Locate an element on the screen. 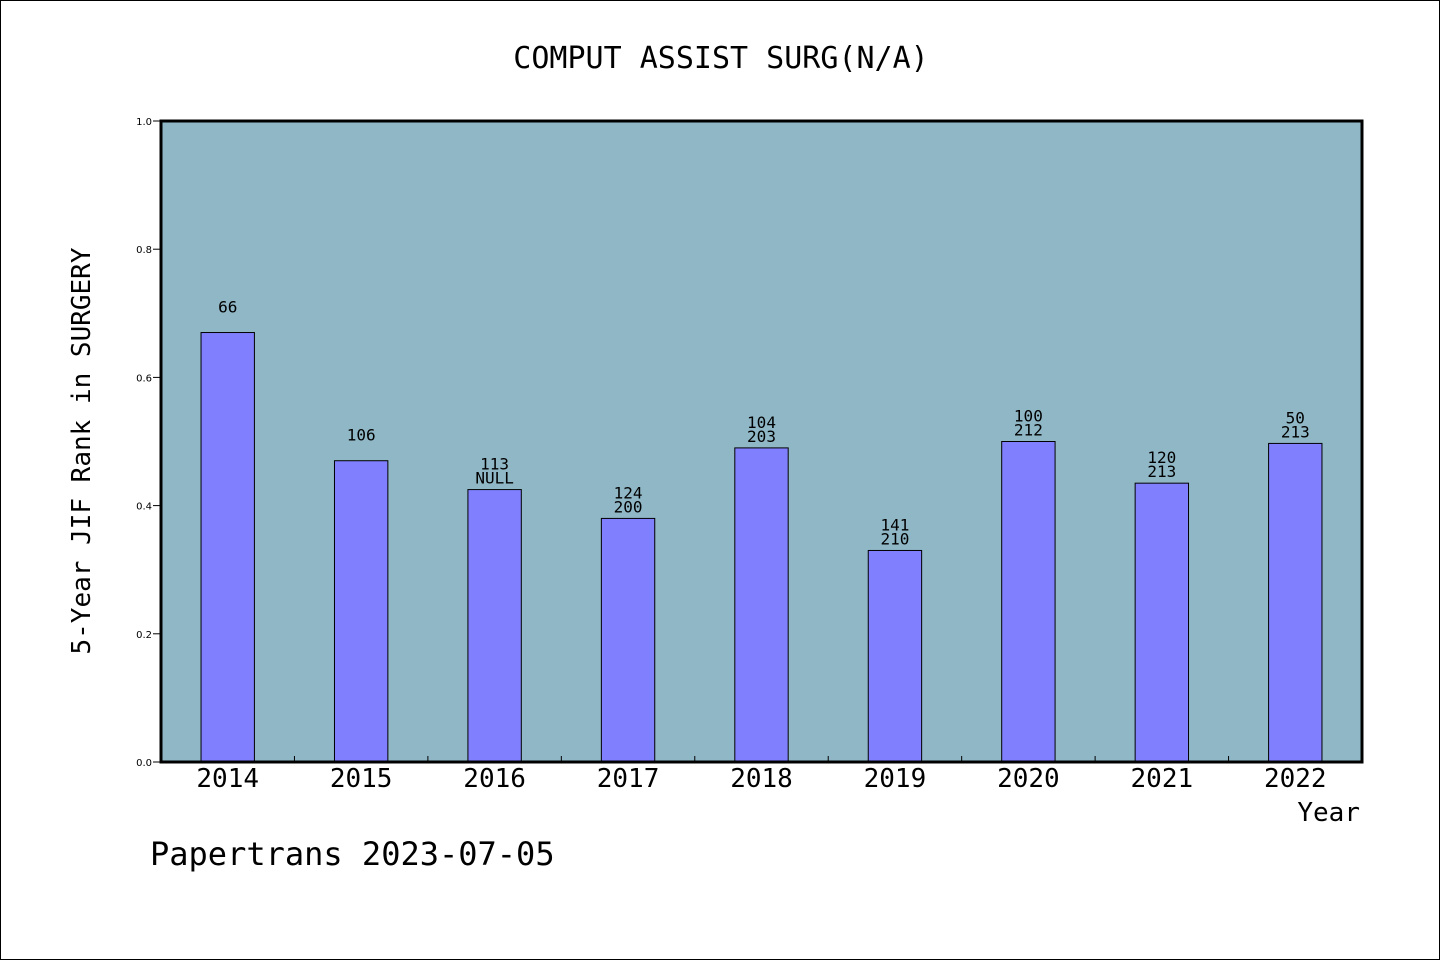 Image resolution: width=1440 pixels, height=960 pixels. x-axis: 2014 2015 2016 2017 2018 2019 2020 2021 2022 is located at coordinates (761, 775).